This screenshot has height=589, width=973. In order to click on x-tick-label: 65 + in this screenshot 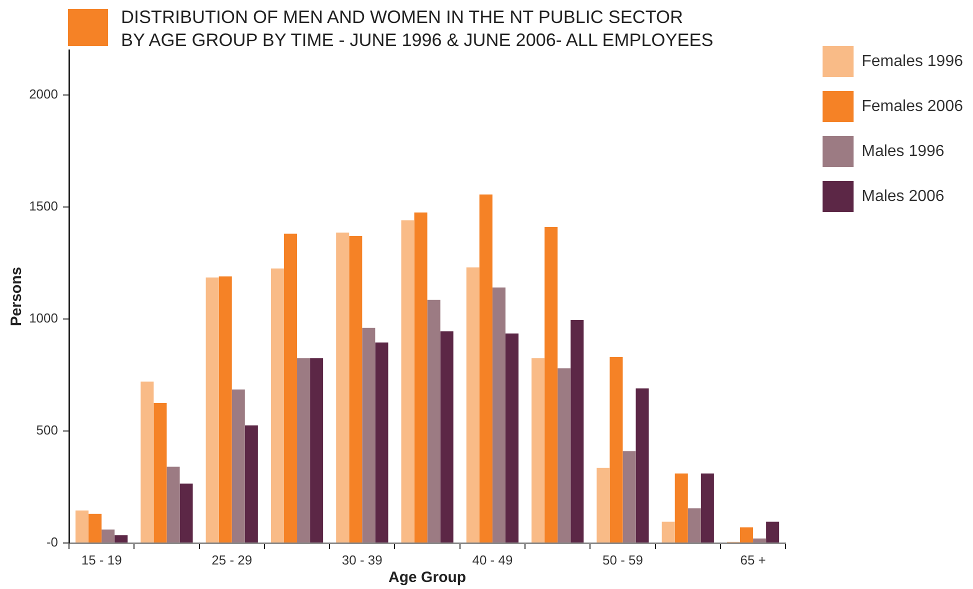, I will do `click(753, 560)`.